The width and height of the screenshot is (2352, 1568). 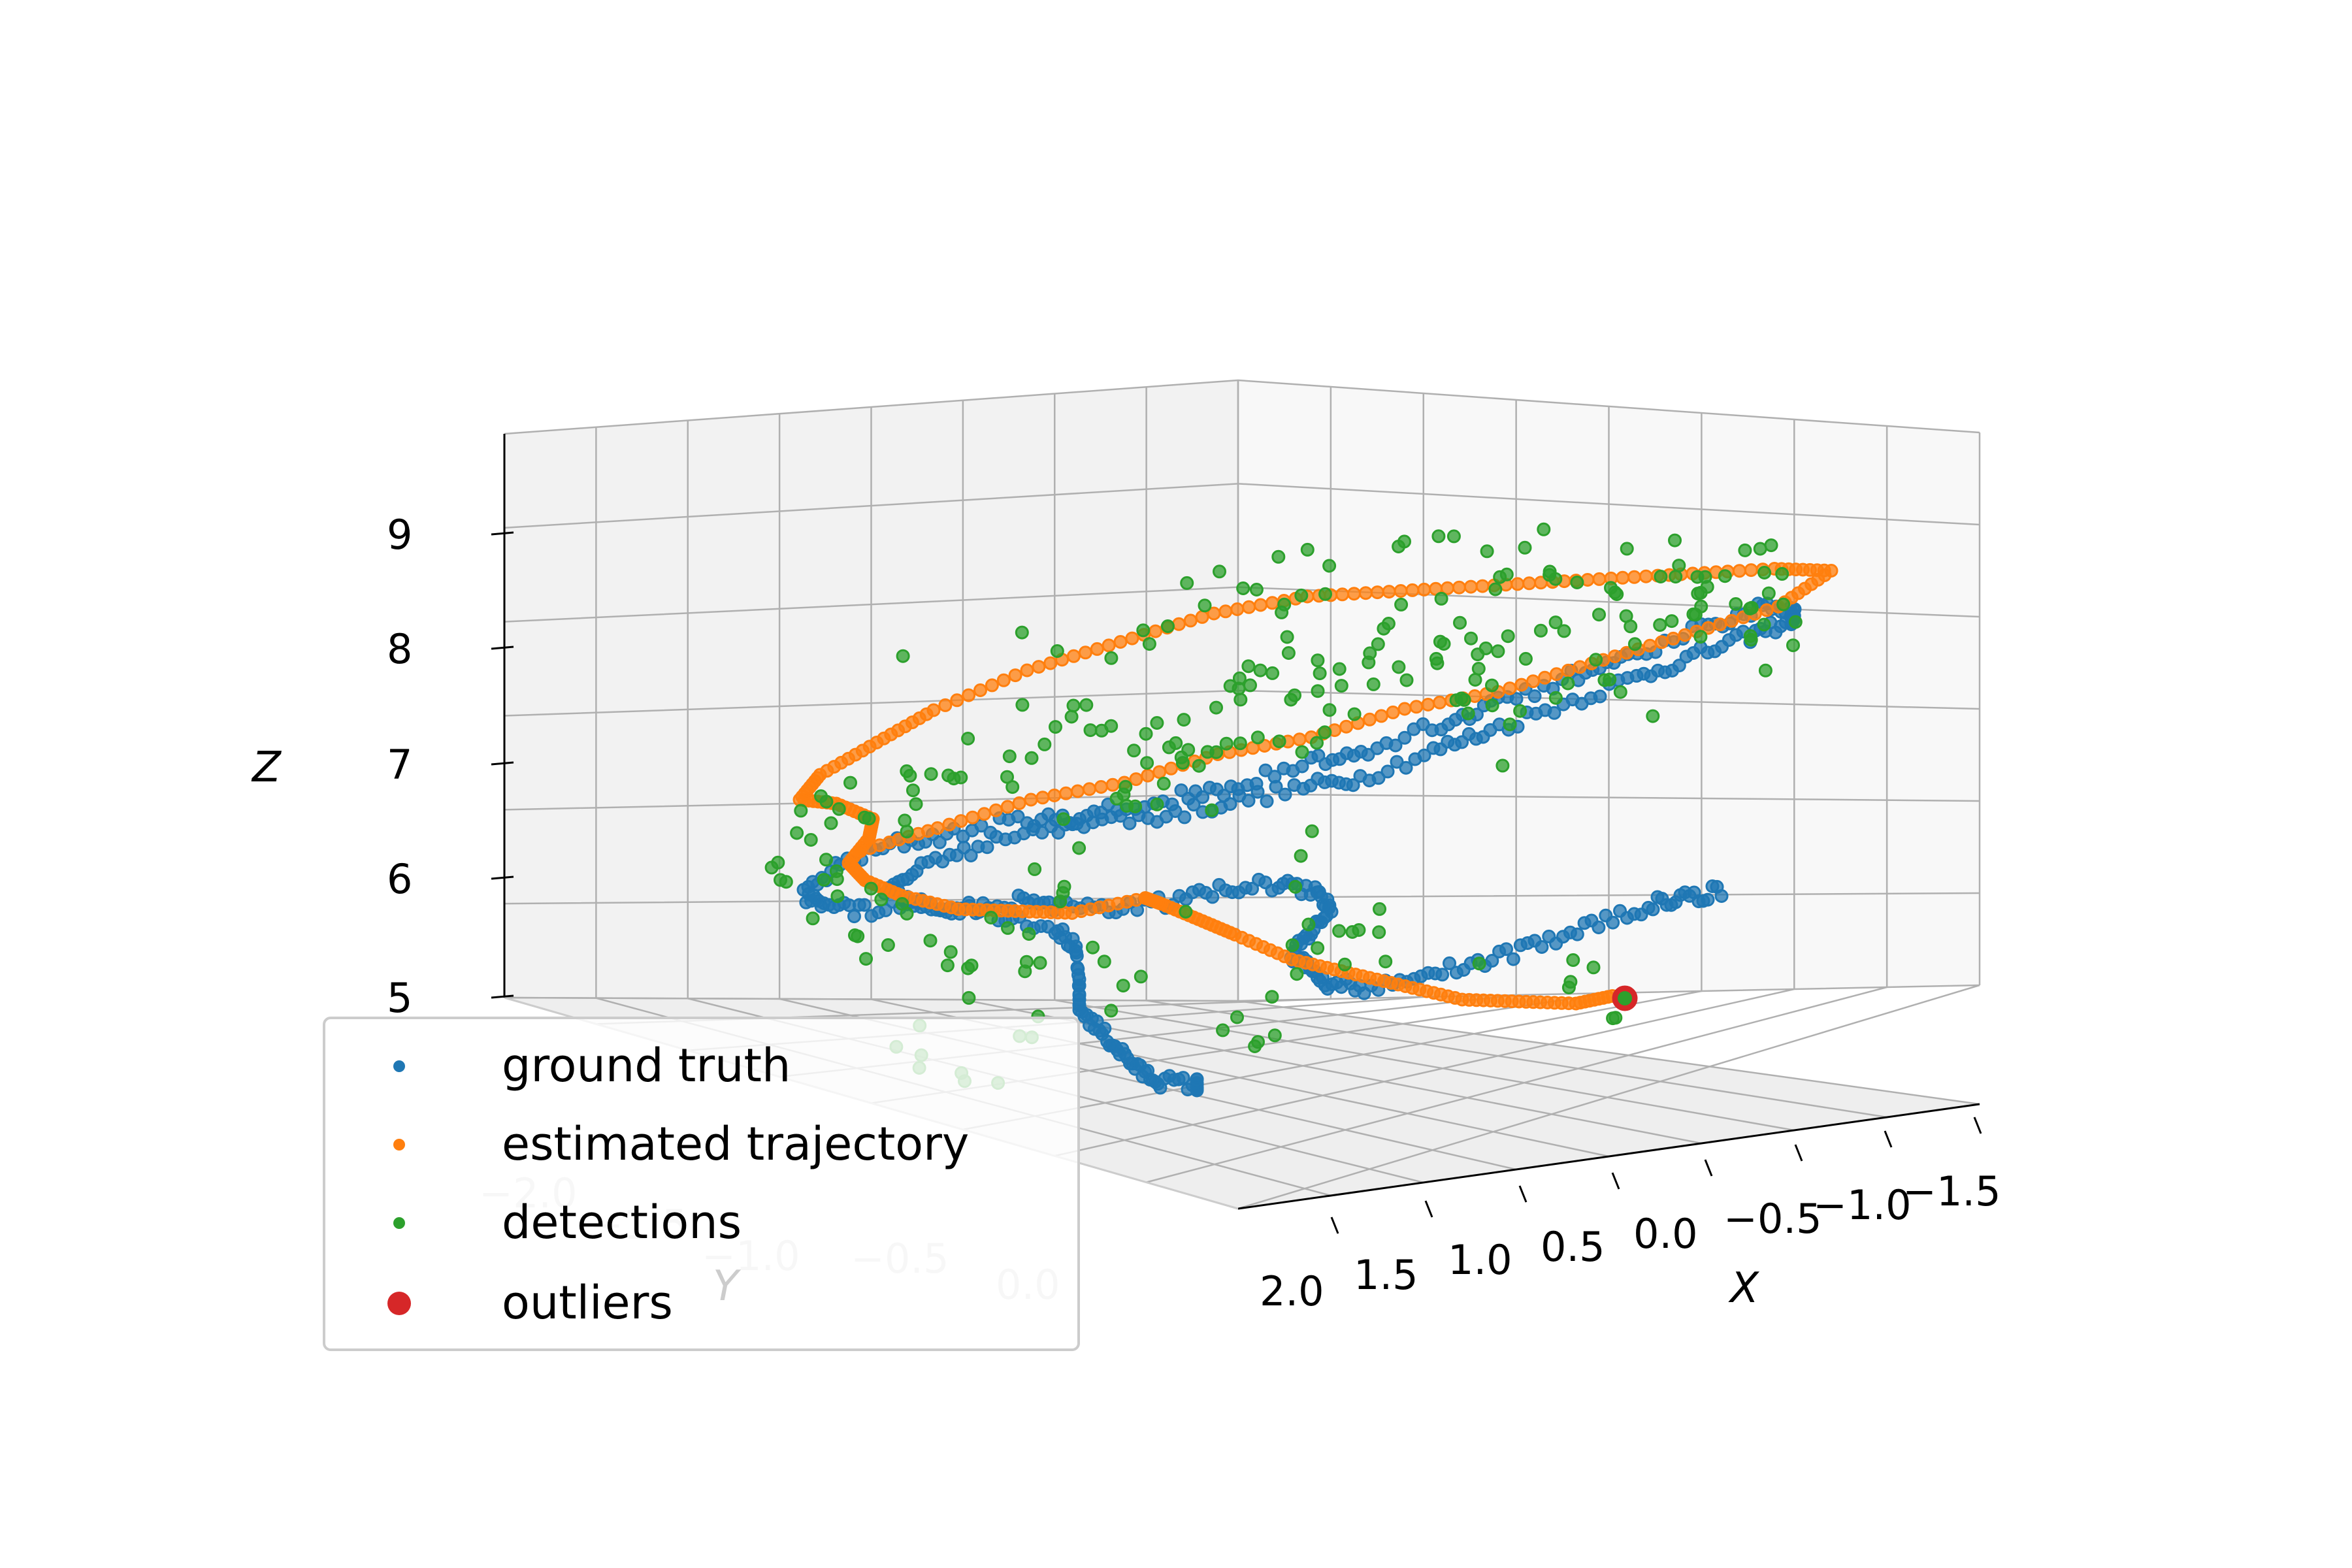 I want to click on x-tick-label: 0.0, so click(x=1665, y=1234).